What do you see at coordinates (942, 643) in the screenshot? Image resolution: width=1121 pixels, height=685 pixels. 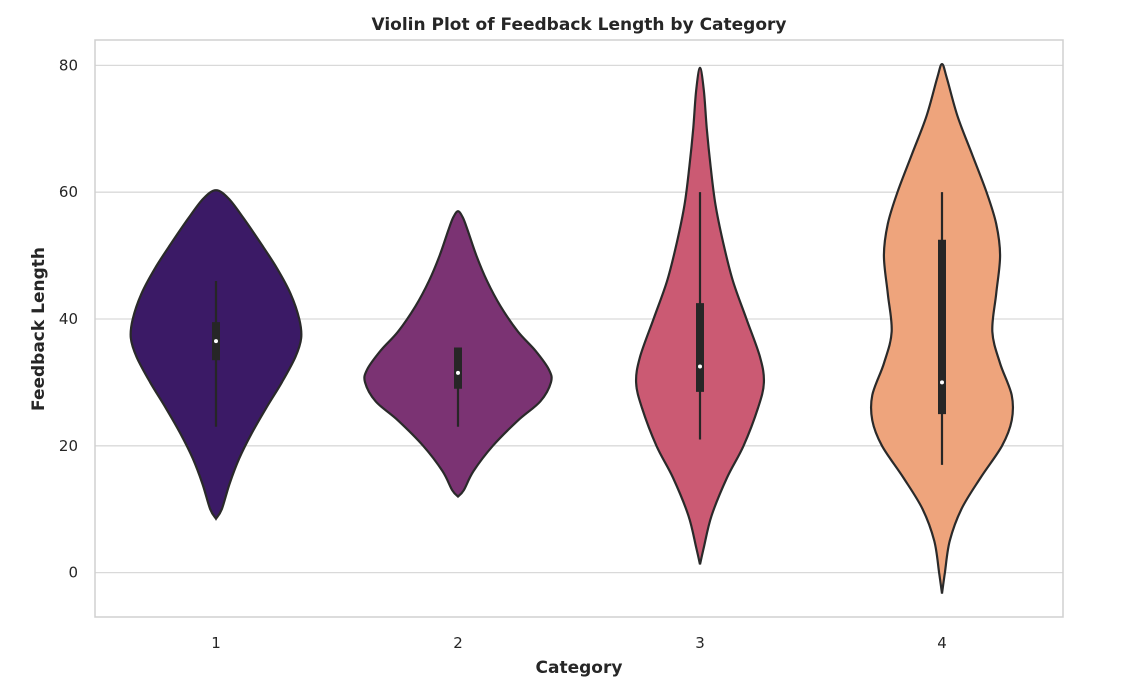 I see `x-tick-label: 4` at bounding box center [942, 643].